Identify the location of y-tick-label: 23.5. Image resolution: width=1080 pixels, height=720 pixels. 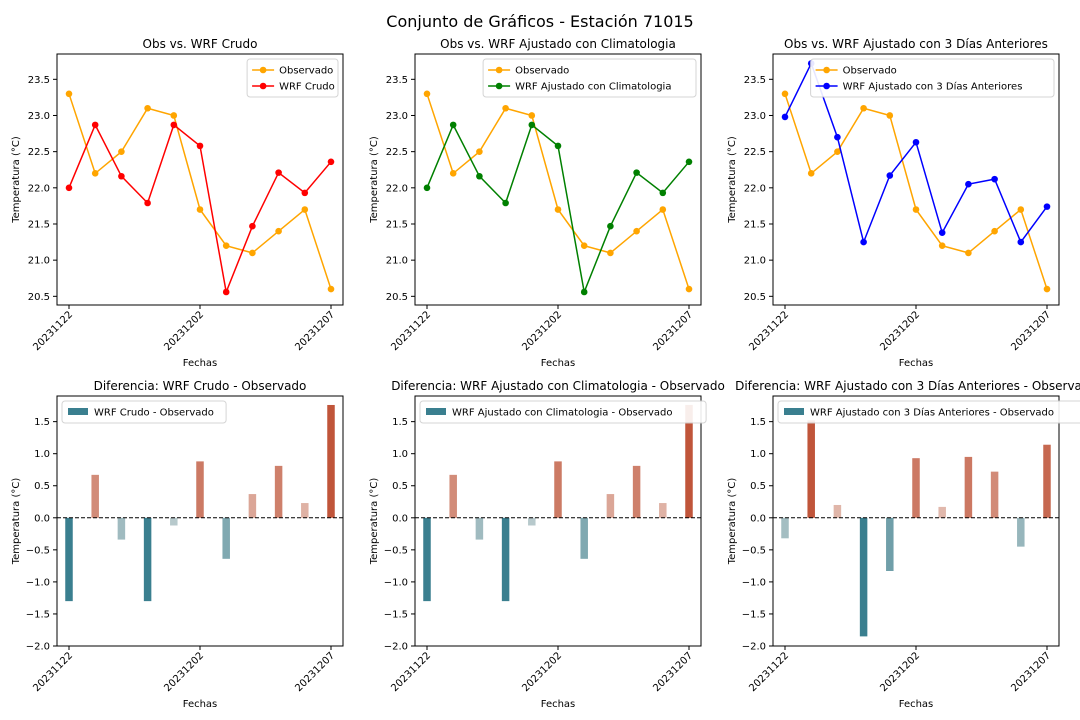
(755, 80).